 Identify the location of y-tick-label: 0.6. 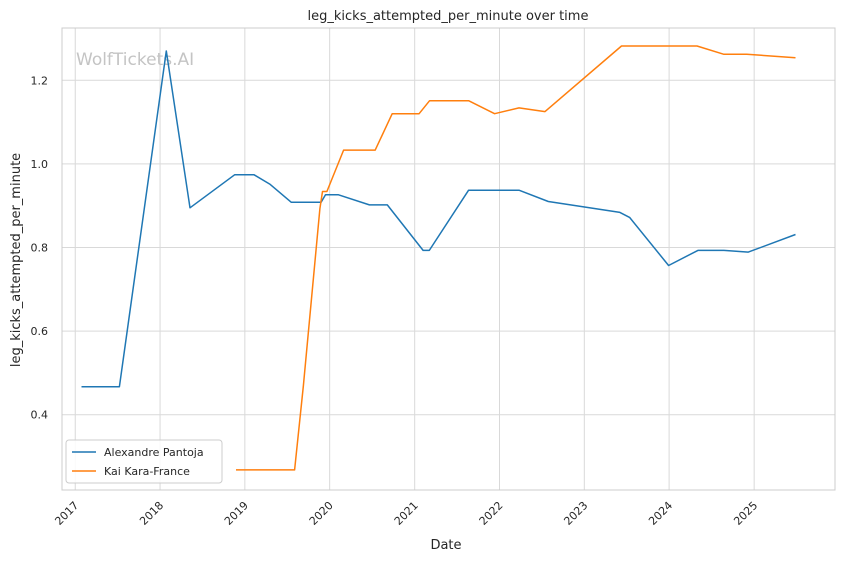
(40, 331).